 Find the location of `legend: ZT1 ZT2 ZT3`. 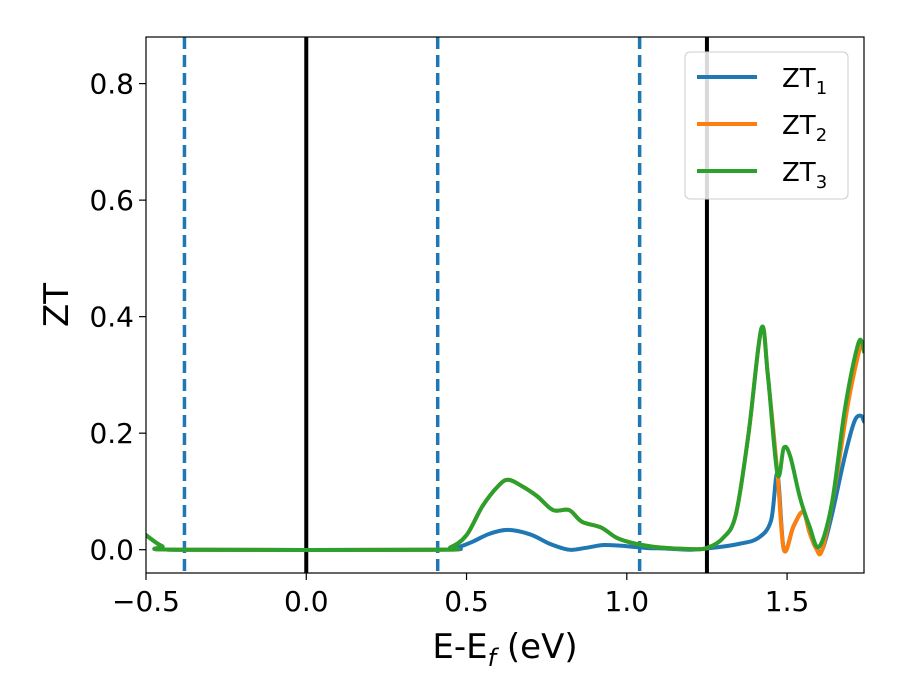

legend: ZT1 ZT2 ZT3 is located at coordinates (766, 125).